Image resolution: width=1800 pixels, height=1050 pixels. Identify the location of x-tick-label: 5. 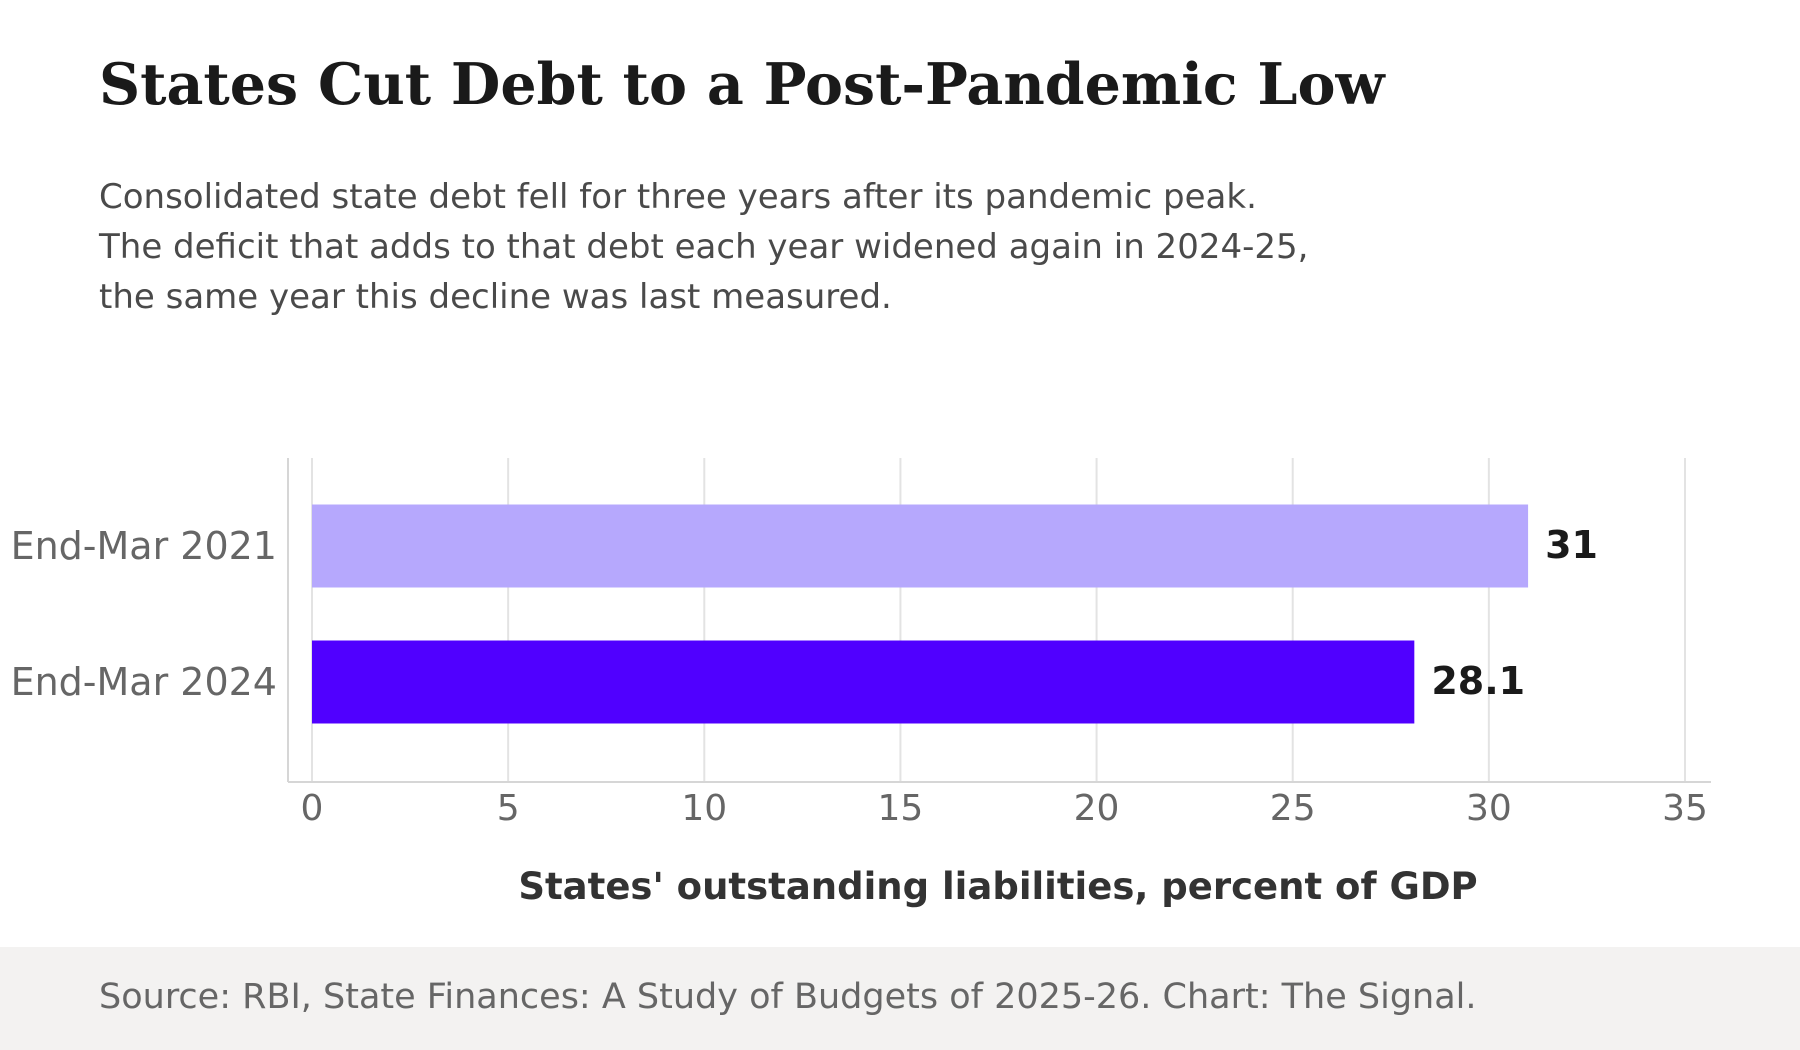
(508, 808).